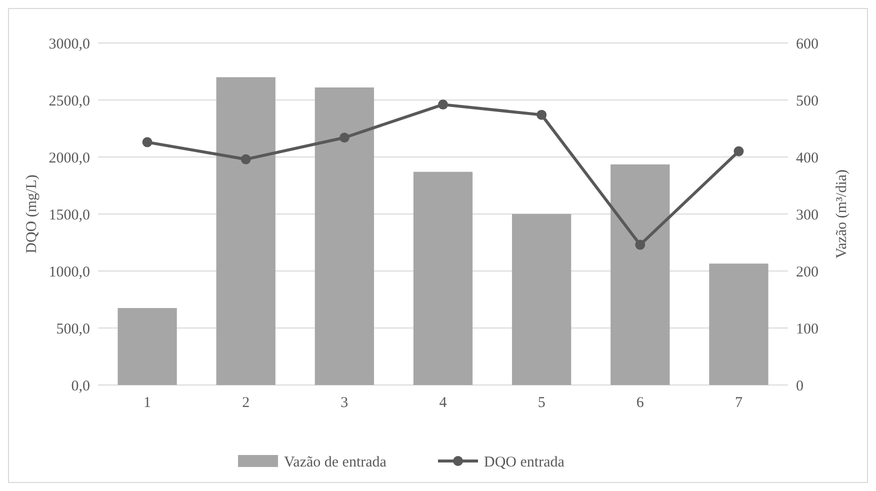 The height and width of the screenshot is (491, 876). Describe the element at coordinates (807, 44) in the screenshot. I see `y2-tick-label: 600` at that location.